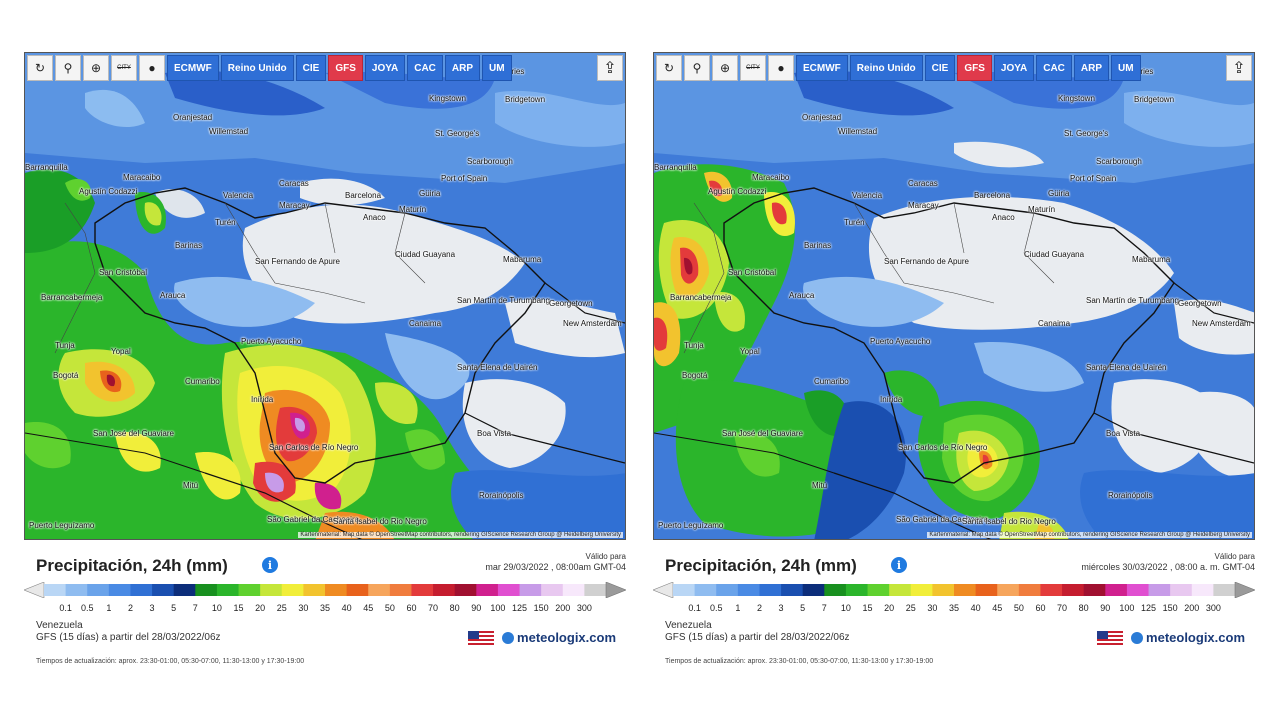 This screenshot has width=1280, height=720. I want to click on scale-tick-label: 30, so click(303, 608).